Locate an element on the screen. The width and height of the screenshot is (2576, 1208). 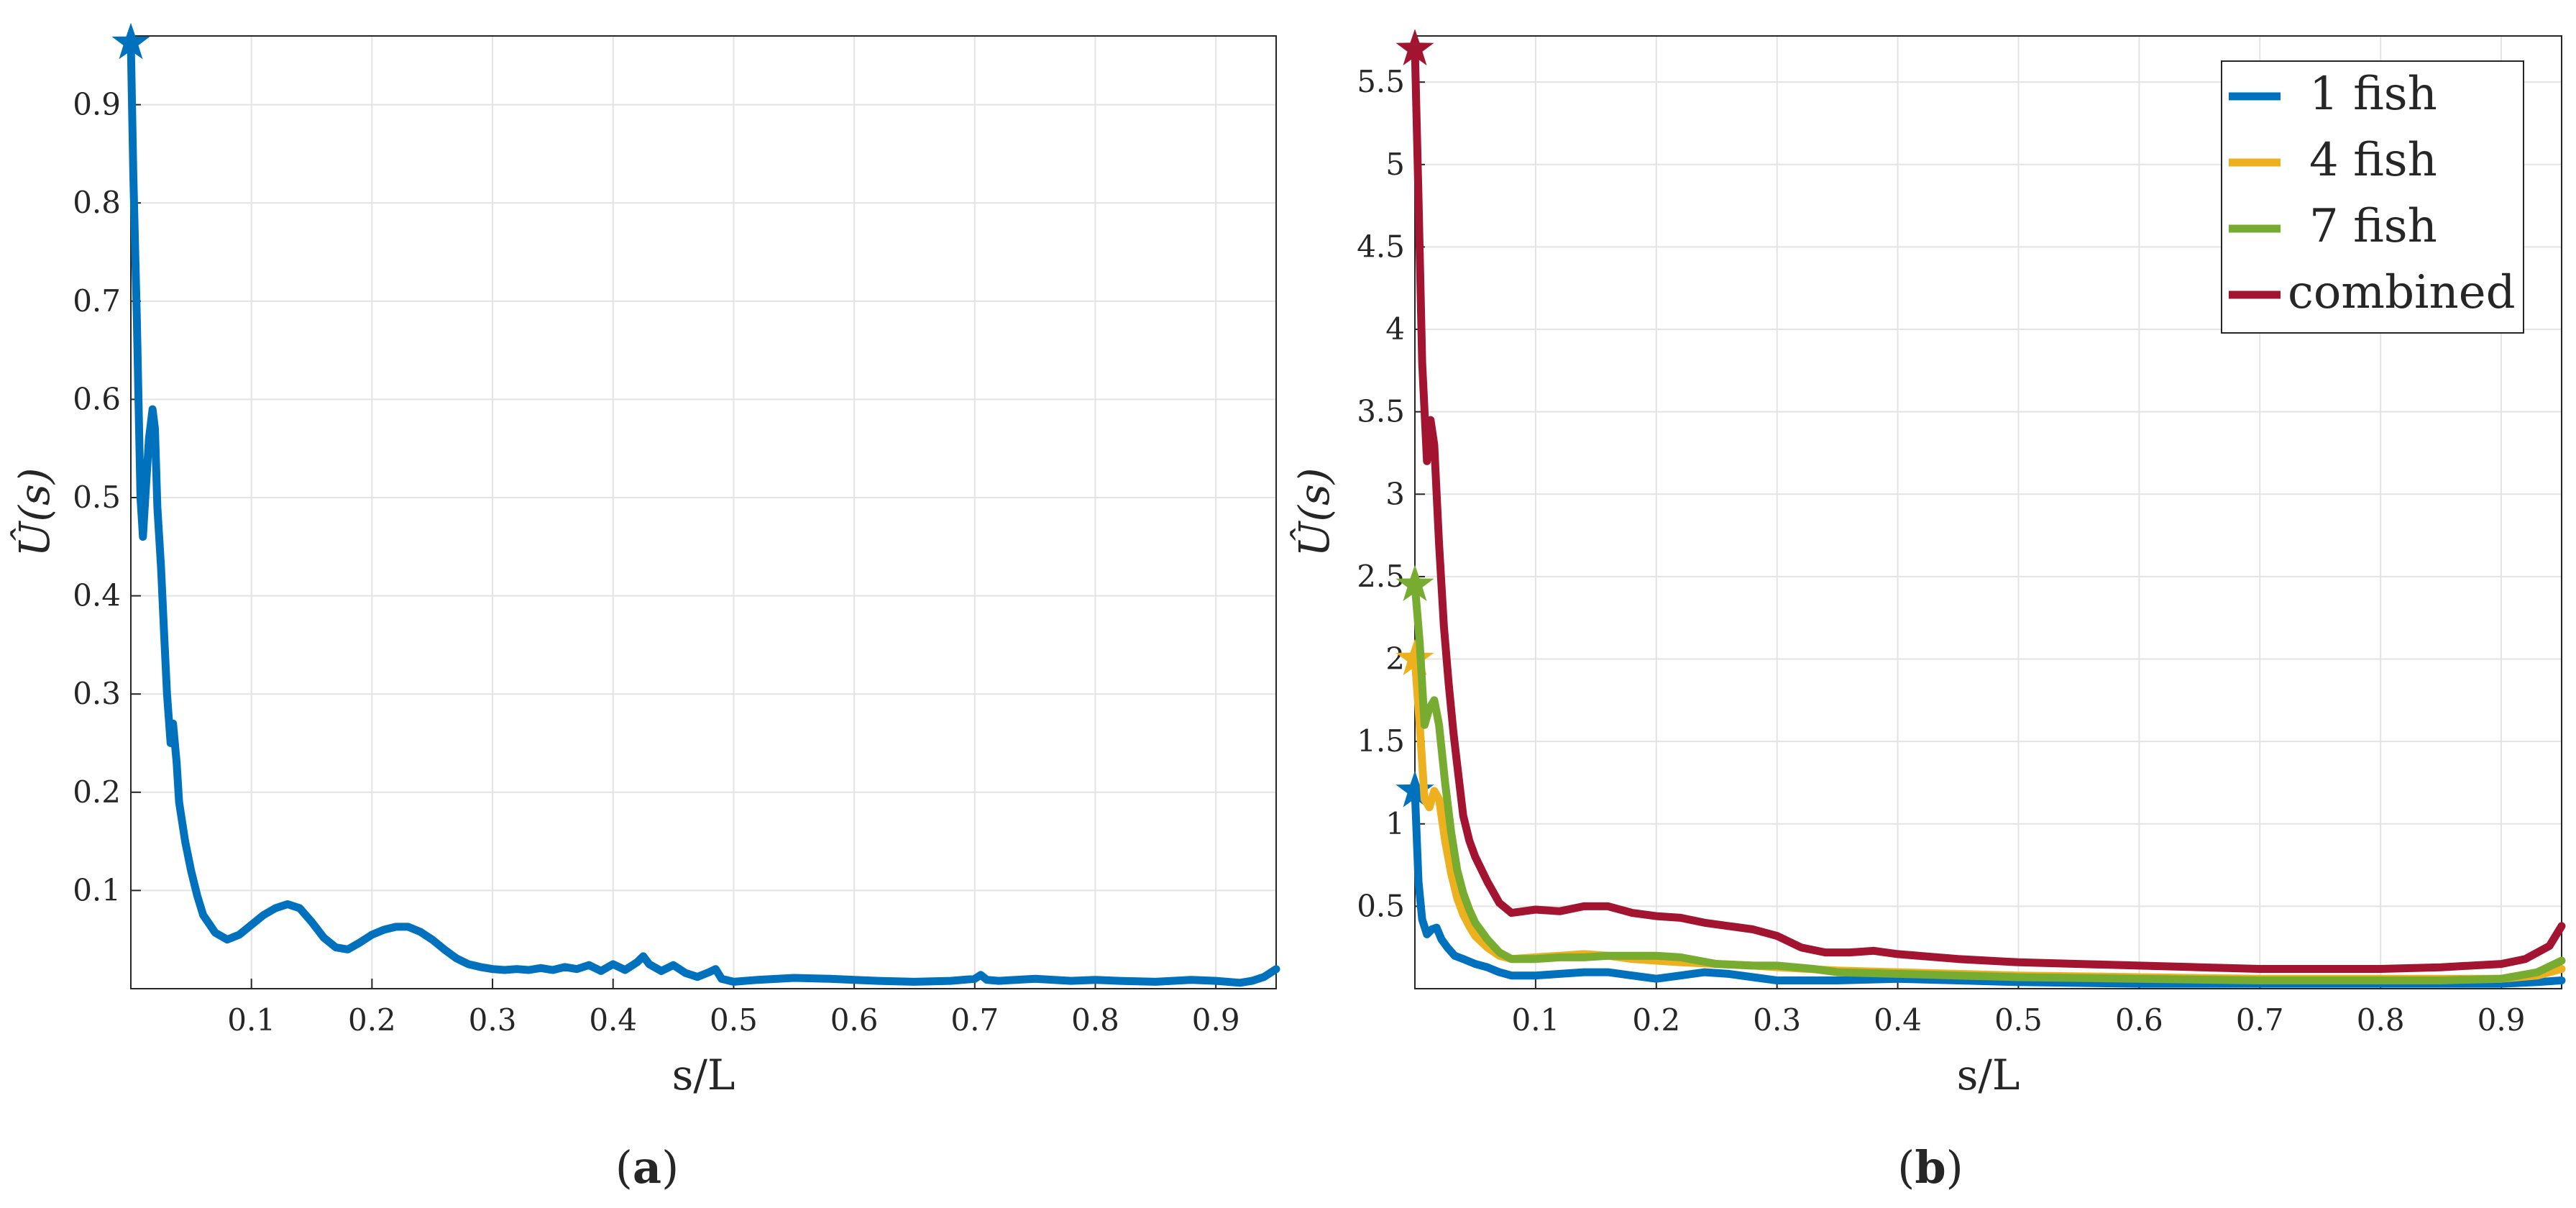
panel-b-label-close: ) is located at coordinates (1954, 1167).